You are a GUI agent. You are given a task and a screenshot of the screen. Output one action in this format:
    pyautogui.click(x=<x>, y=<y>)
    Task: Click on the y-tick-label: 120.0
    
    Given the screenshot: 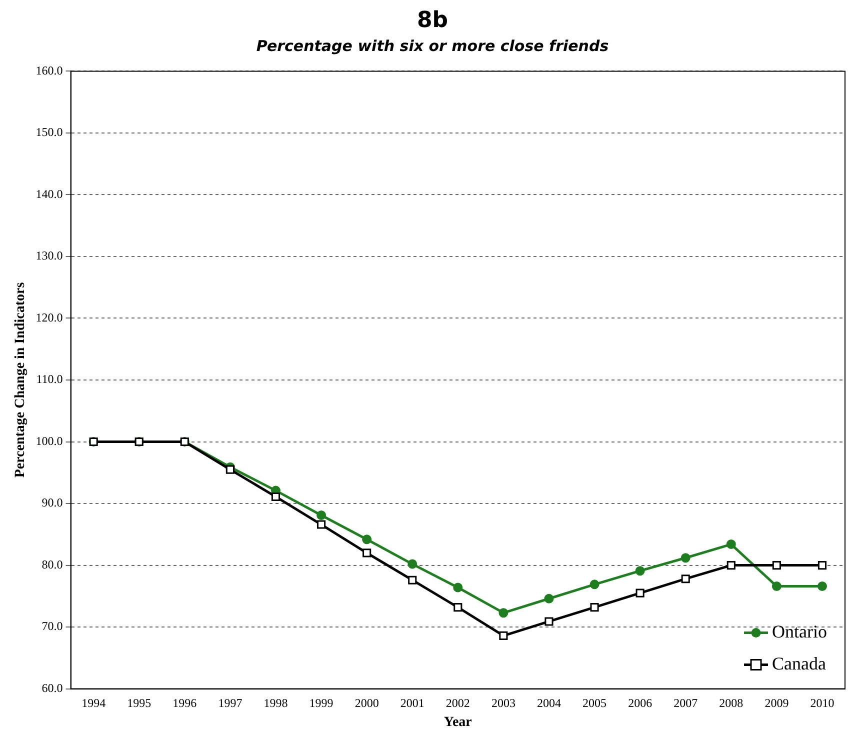 What is the action you would take?
    pyautogui.click(x=49, y=317)
    